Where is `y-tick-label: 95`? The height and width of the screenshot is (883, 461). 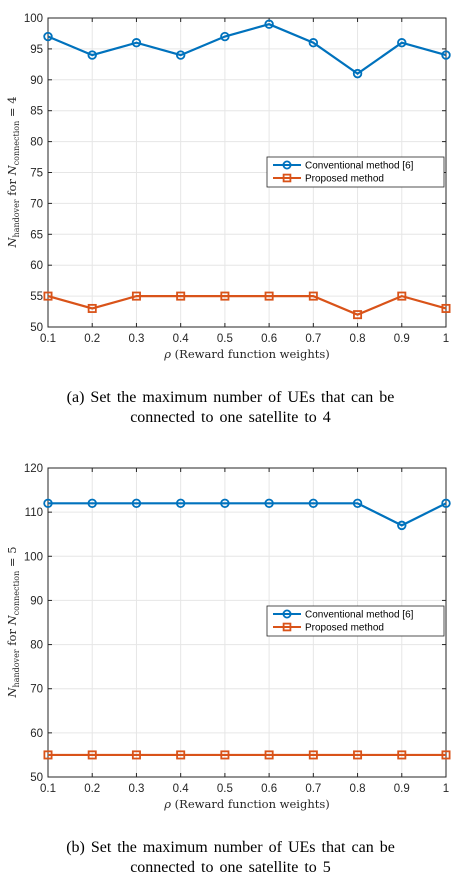
y-tick-label: 95 is located at coordinates (36, 50).